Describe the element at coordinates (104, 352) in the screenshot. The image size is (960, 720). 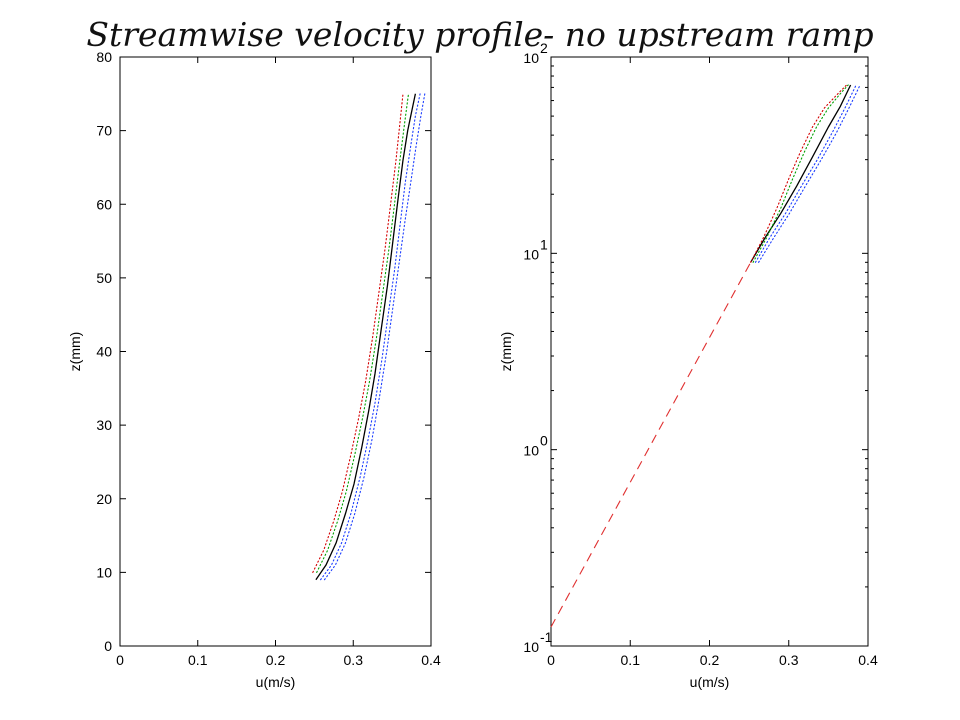
I see `y-tick-label: 40` at that location.